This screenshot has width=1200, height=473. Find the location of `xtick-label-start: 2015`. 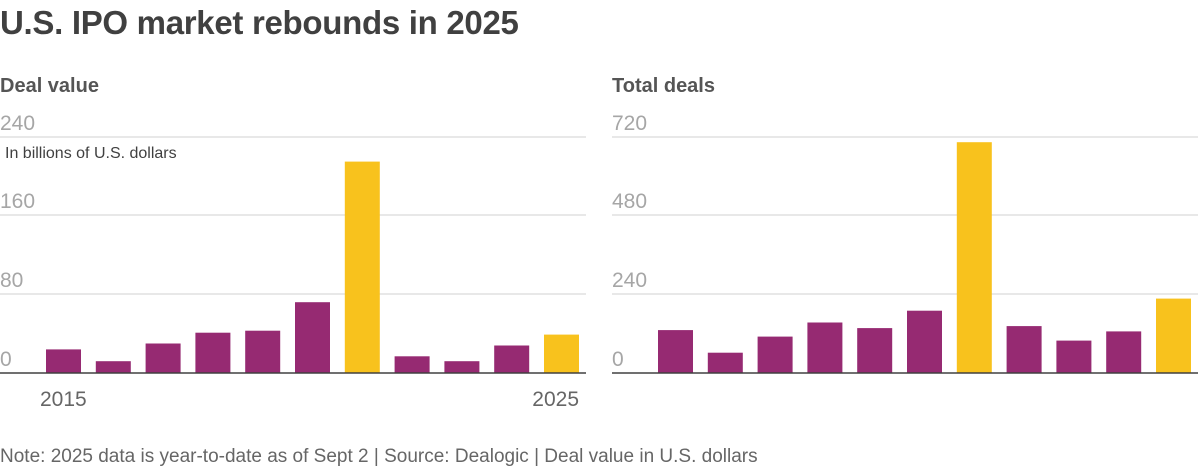

xtick-label-start: 2015 is located at coordinates (63, 399).